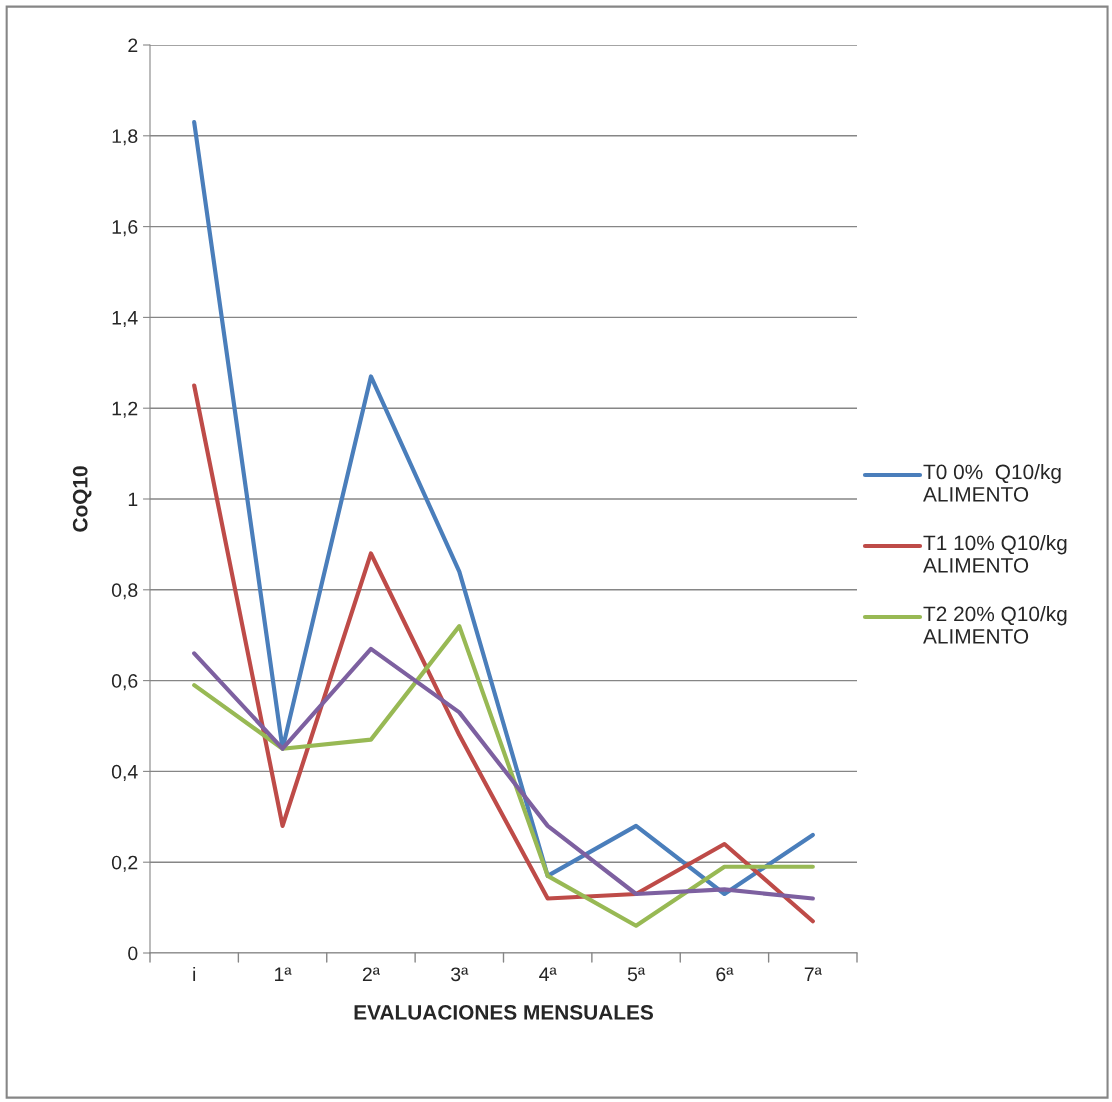 This screenshot has width=1112, height=1102. I want to click on y-tick-label: 0, so click(133, 953).